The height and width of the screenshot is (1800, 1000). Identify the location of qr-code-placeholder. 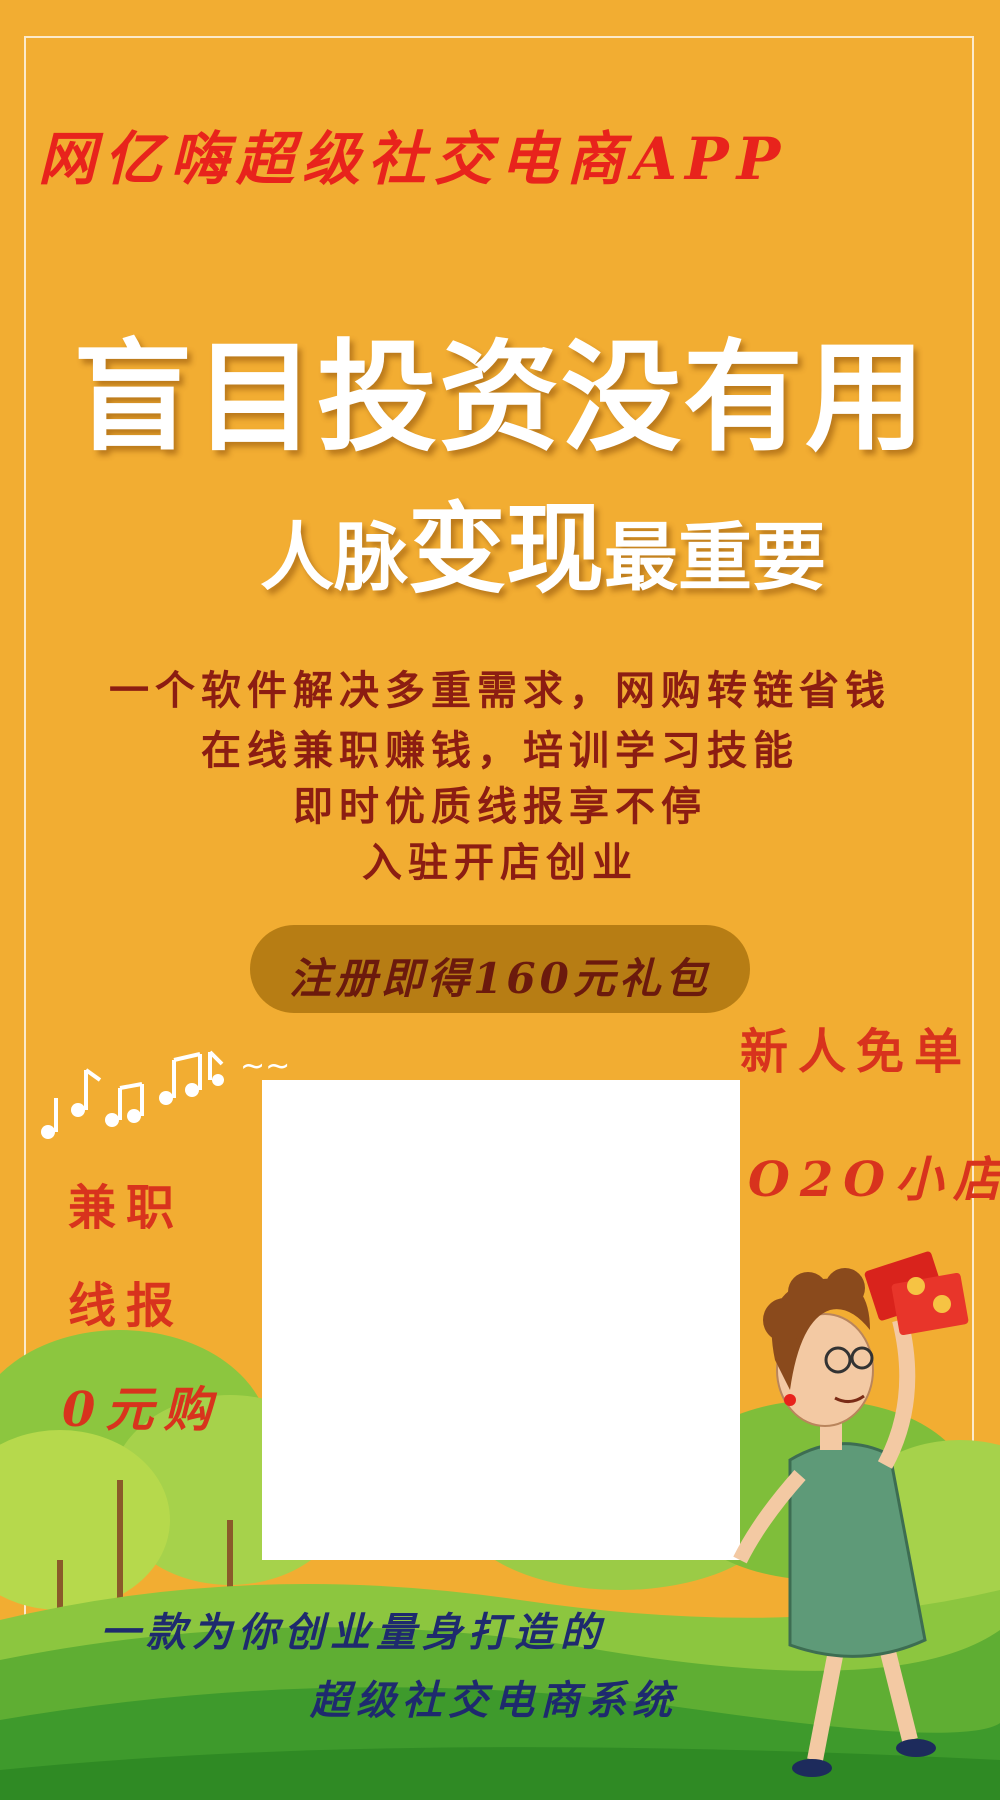
(501, 1320).